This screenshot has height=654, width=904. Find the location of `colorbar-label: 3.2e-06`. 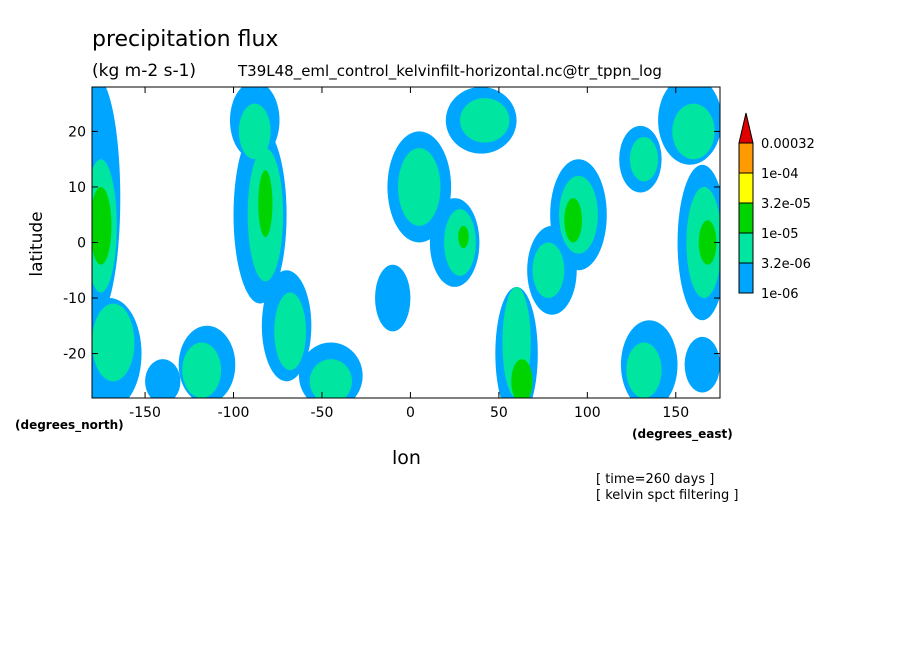

colorbar-label: 3.2e-06 is located at coordinates (786, 264).